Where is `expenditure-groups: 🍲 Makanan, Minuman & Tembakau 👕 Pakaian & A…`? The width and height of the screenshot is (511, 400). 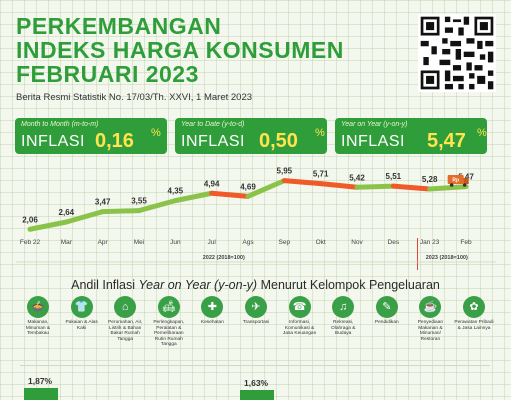 expenditure-groups: 🍲 Makanan, Minuman & Tembakau 👕 Pakaian & A… is located at coordinates (258, 325).